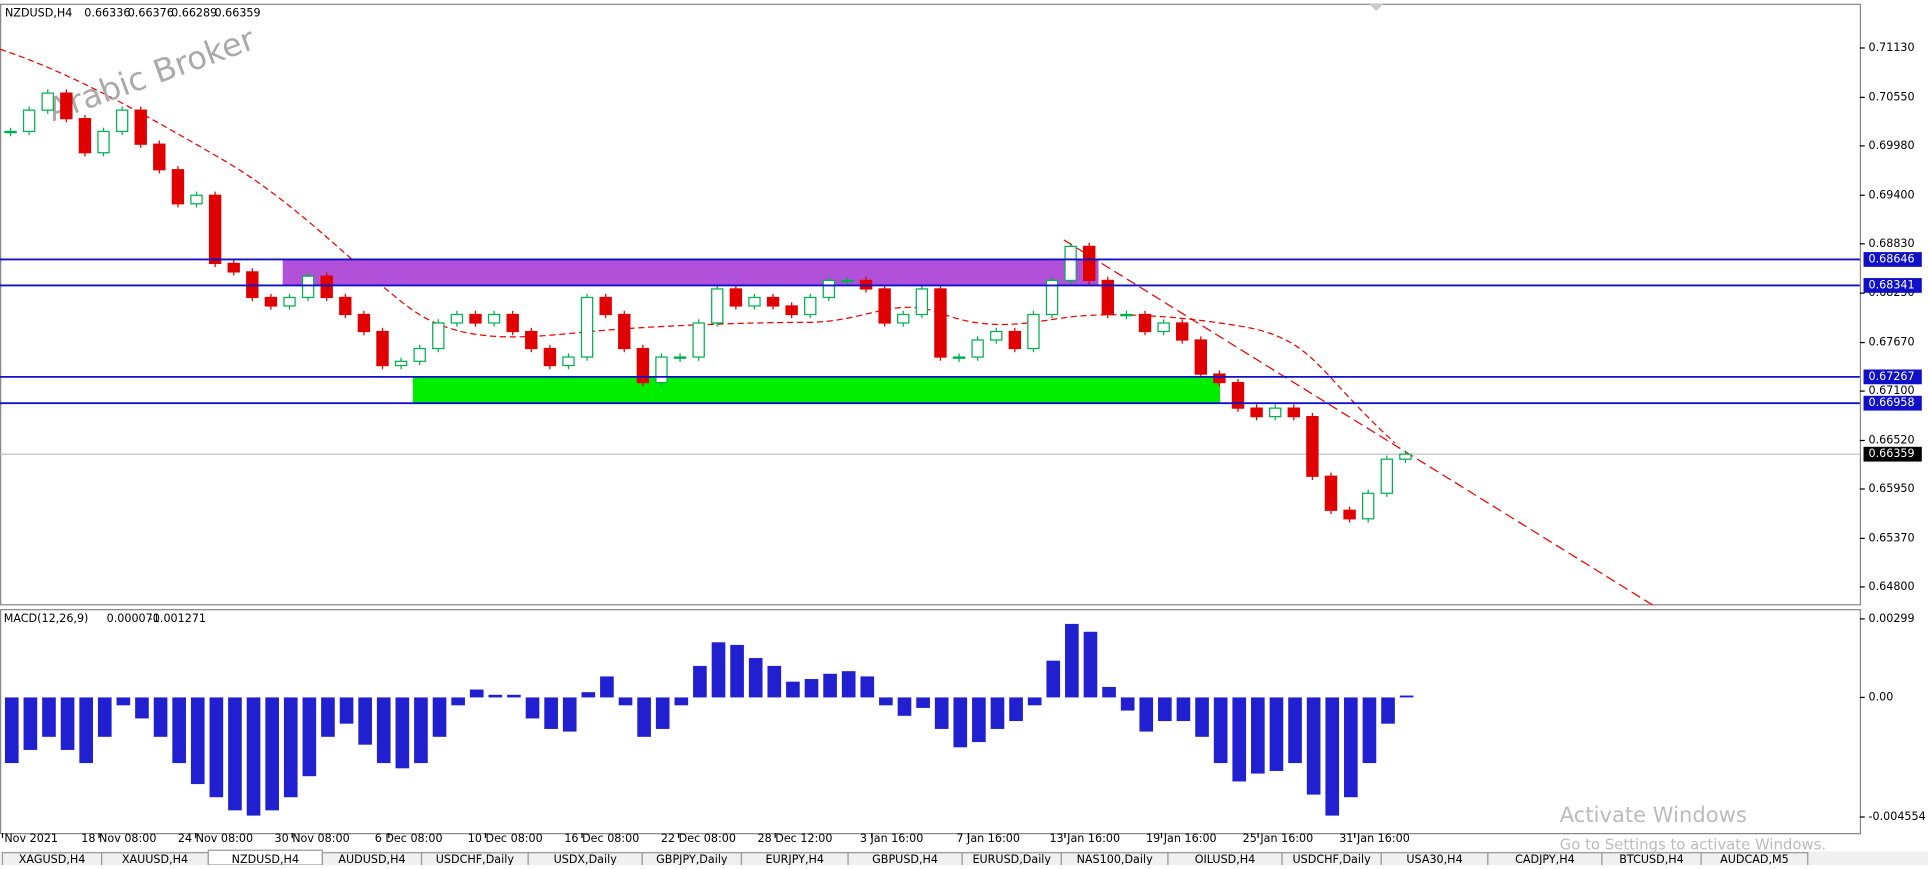 This screenshot has height=869, width=1928. Describe the element at coordinates (1011, 859) in the screenshot. I see `tab-label: EURUSD,Daily` at that location.